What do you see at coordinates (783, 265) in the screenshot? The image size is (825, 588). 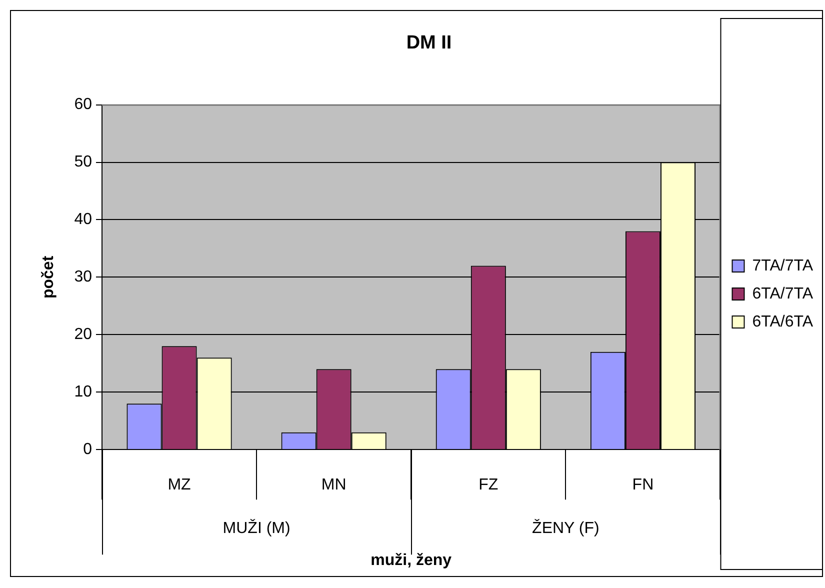 I see `legend-label: 7TA/7TA` at bounding box center [783, 265].